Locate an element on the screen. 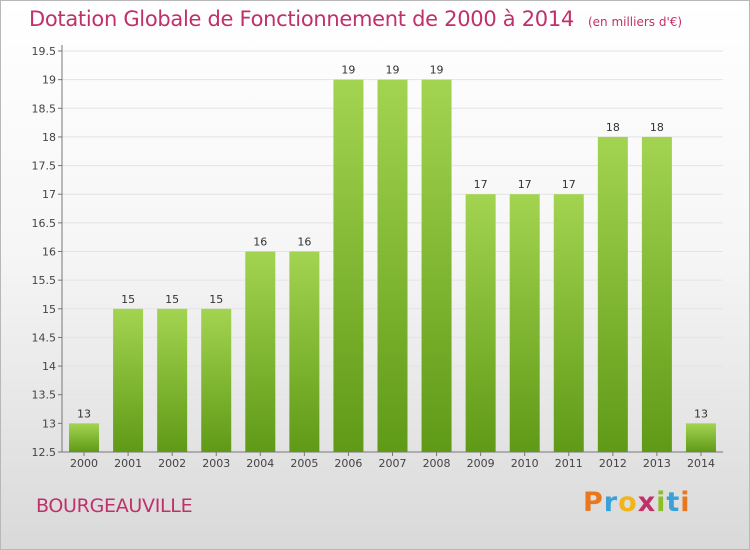  x-tick-label: 2011 is located at coordinates (569, 463).